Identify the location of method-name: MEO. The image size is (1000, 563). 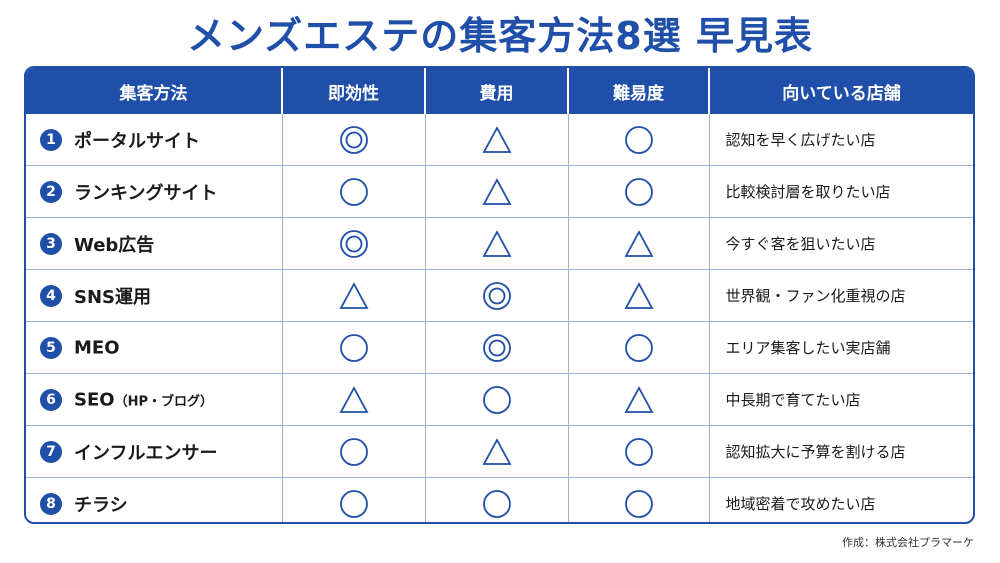
(97, 347).